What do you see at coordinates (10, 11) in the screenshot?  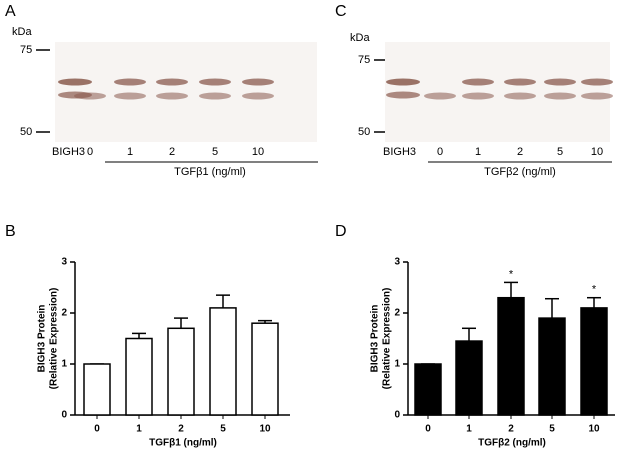 I see `panel-letter: A` at bounding box center [10, 11].